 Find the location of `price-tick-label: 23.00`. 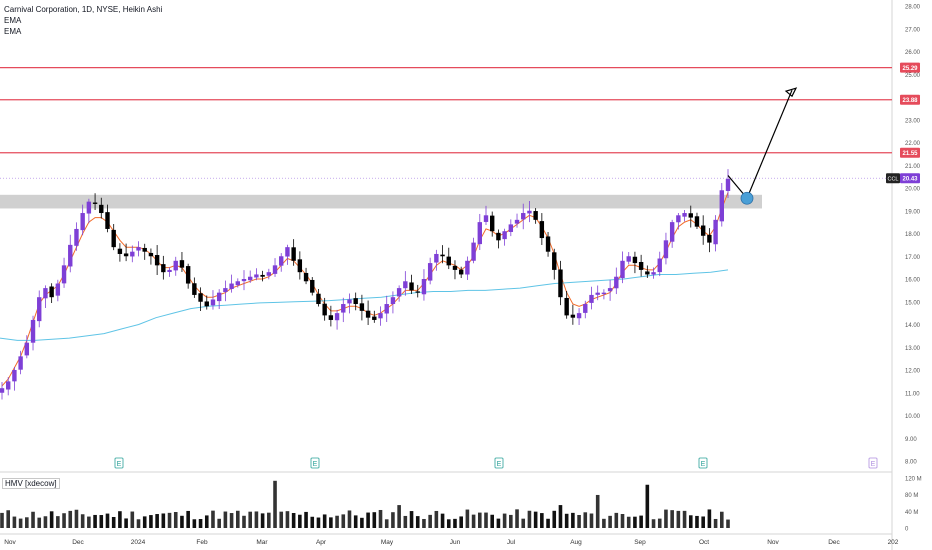

price-tick-label: 23.00 is located at coordinates (913, 121).